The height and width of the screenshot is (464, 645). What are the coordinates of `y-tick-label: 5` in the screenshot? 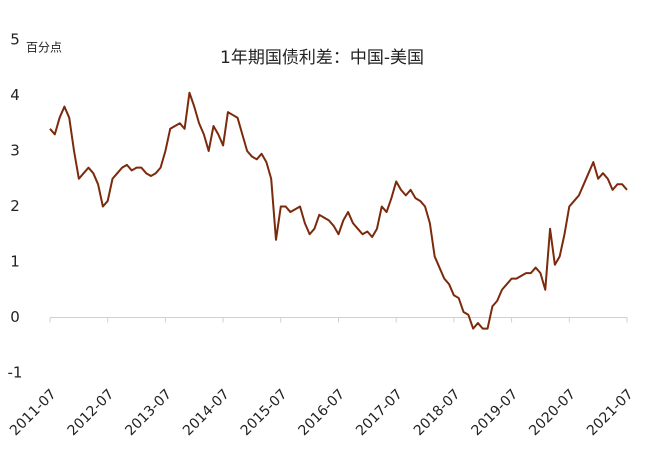 It's located at (15, 40).